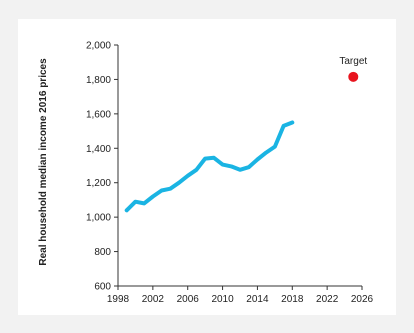 The image size is (414, 333). What do you see at coordinates (257, 299) in the screenshot?
I see `x-tick-label: 2014` at bounding box center [257, 299].